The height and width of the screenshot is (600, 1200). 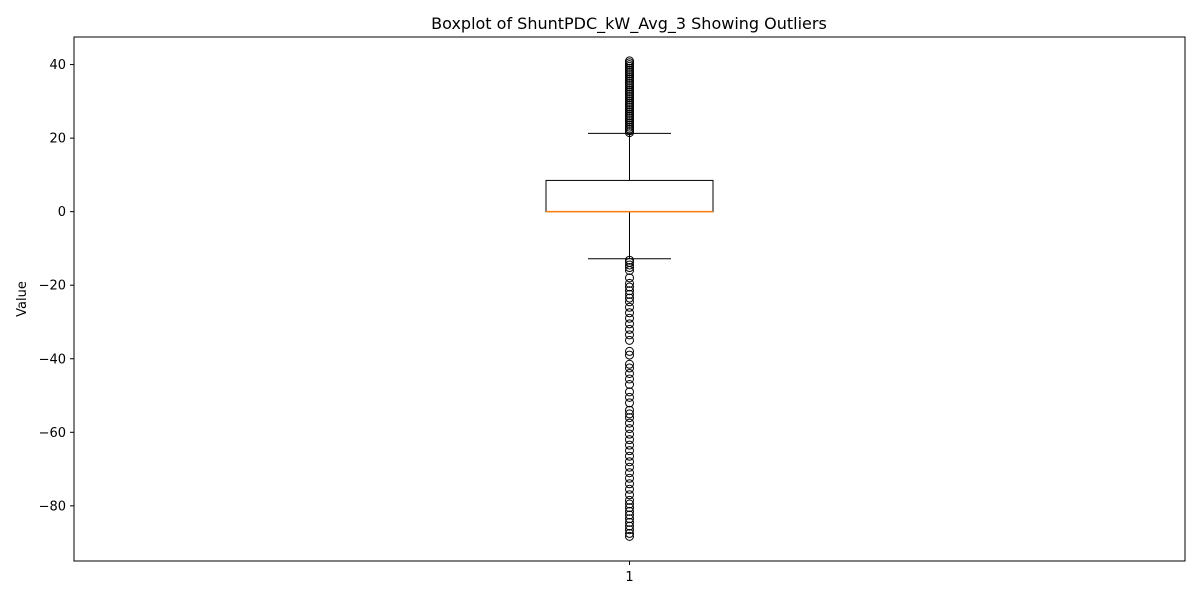 I want to click on x-tick-label: 1, so click(x=629, y=577).